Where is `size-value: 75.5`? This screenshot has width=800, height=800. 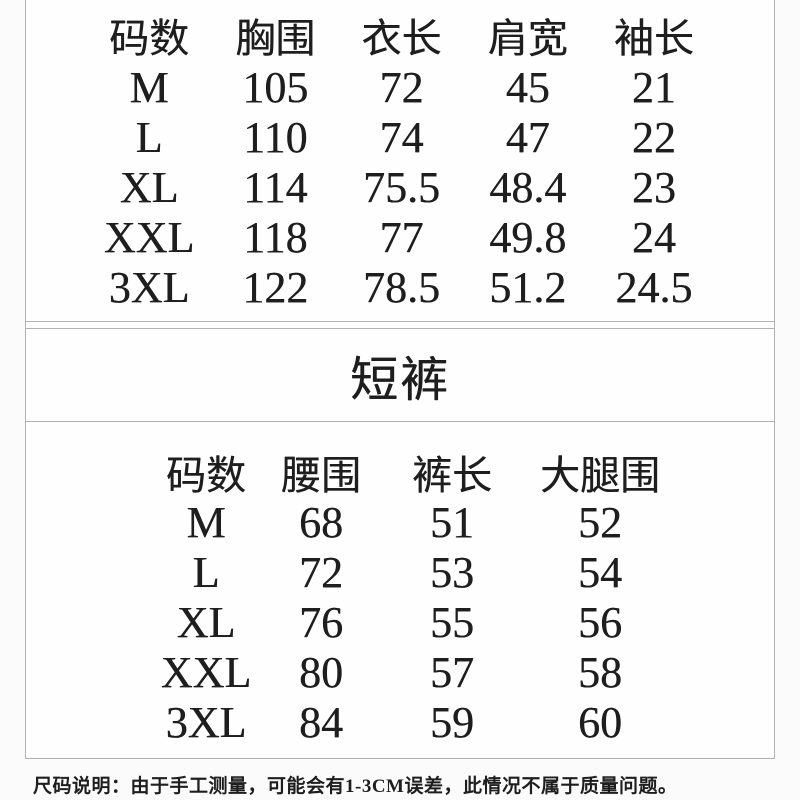 size-value: 75.5 is located at coordinates (401, 187).